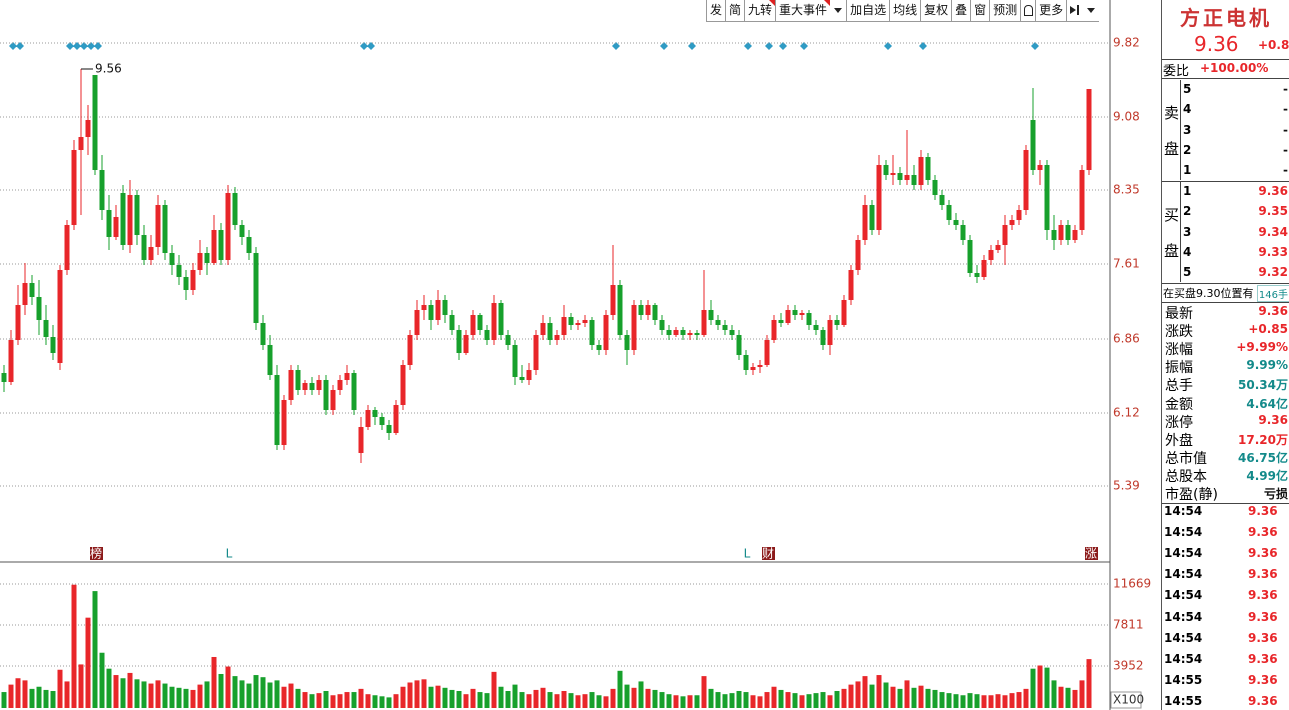 The height and width of the screenshot is (710, 1289). What do you see at coordinates (1268, 329) in the screenshot?
I see `stat-value: +0.85` at bounding box center [1268, 329].